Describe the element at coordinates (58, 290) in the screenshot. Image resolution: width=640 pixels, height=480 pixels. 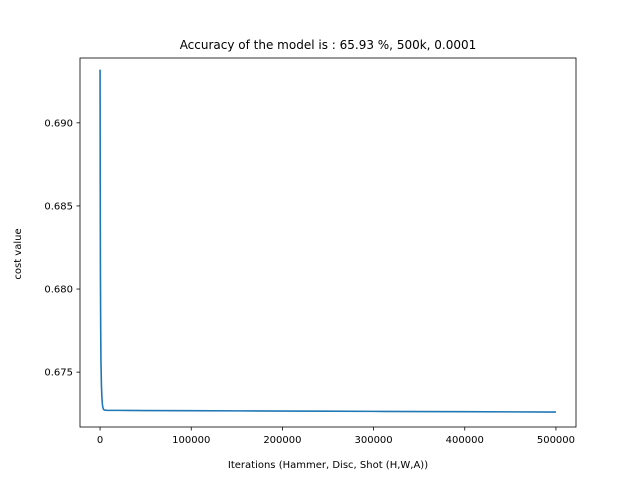
I see `y-tick-label: 0.680` at that location.